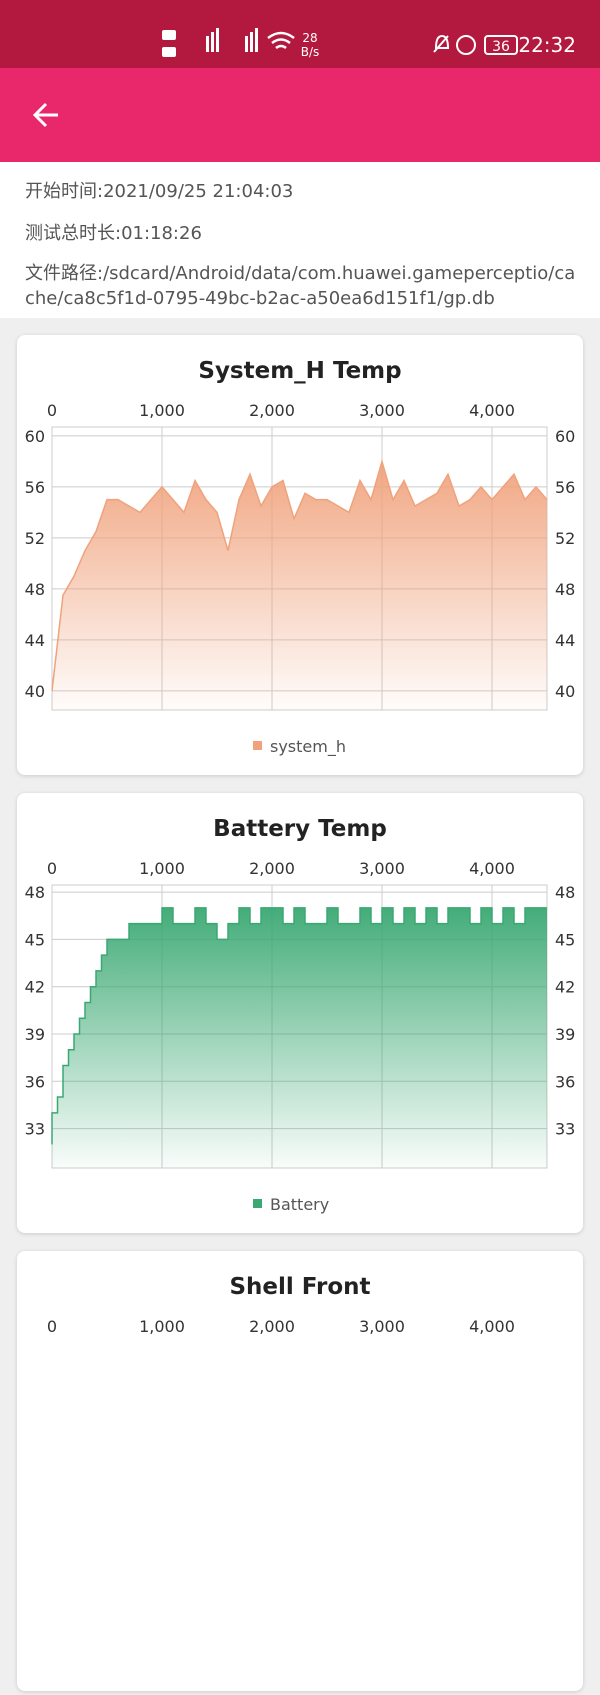 The height and width of the screenshot is (1695, 600). I want to click on net-speed: 28, so click(309, 38).